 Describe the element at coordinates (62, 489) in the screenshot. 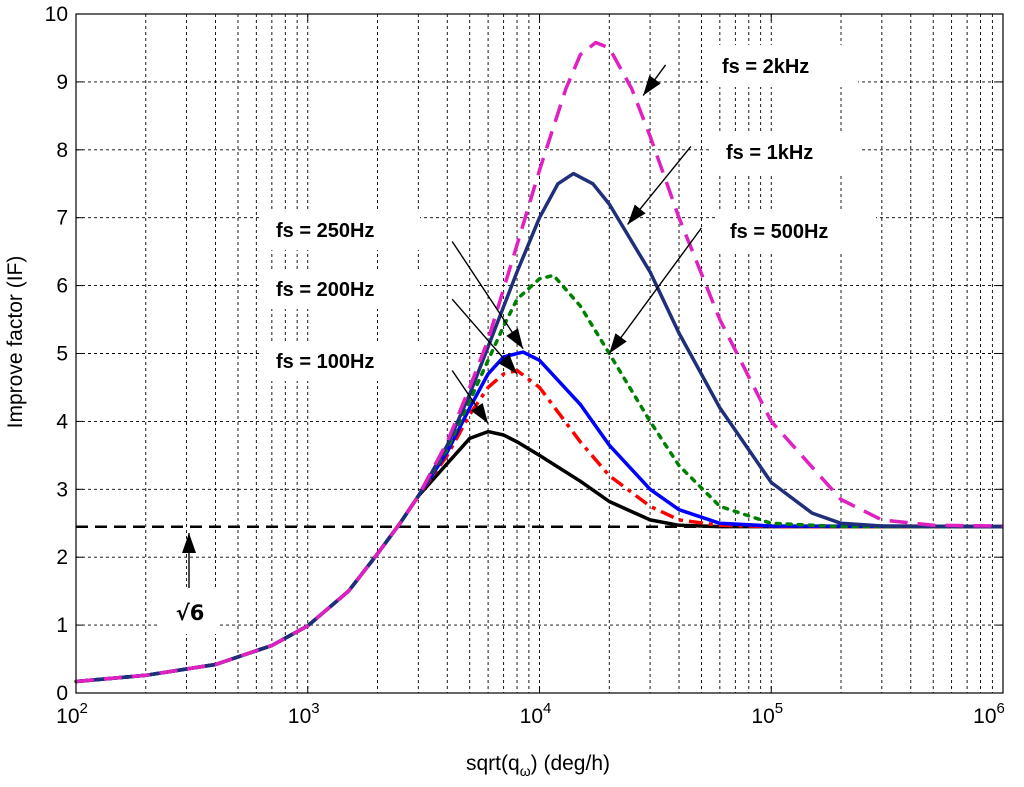

I see `y-tick-label: 3` at that location.